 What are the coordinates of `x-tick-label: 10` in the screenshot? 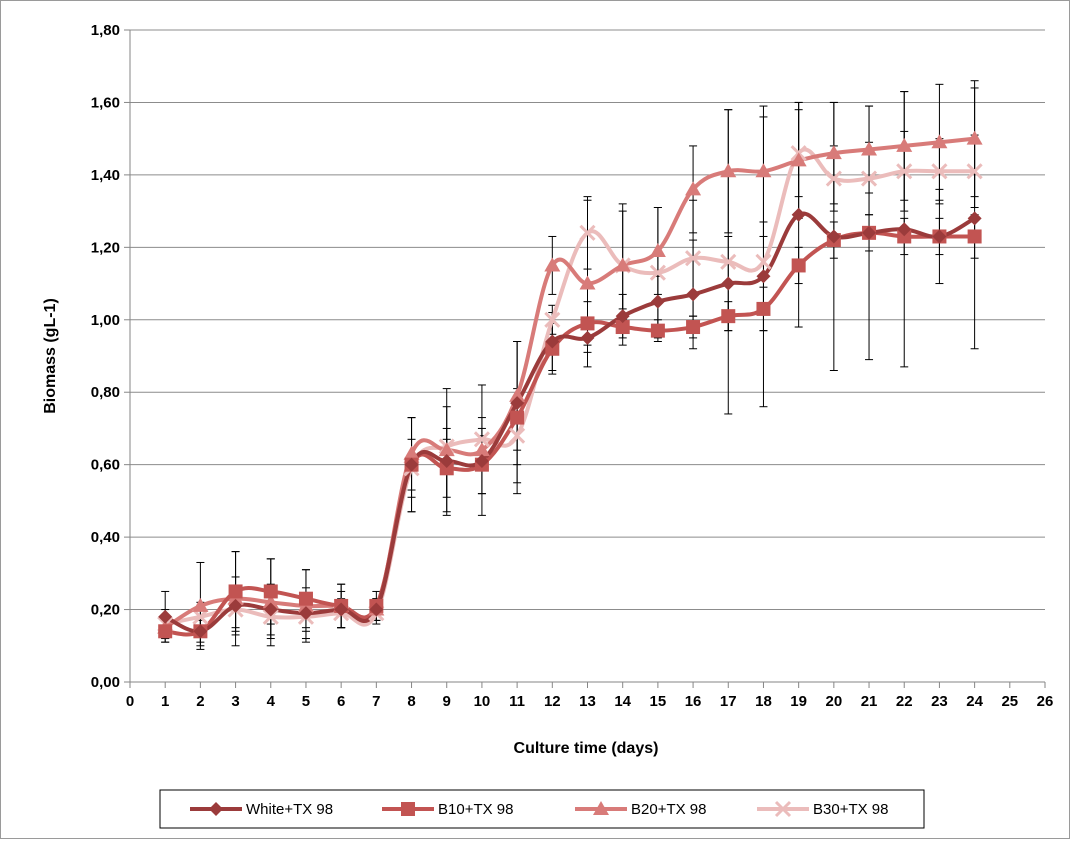 It's located at (482, 701).